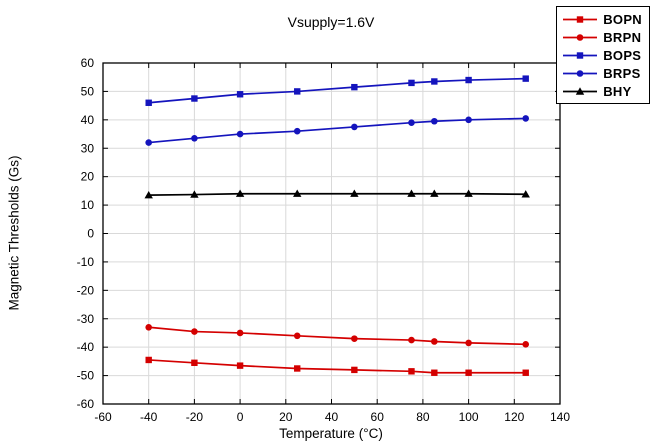 This screenshot has width=652, height=447. What do you see at coordinates (88, 91) in the screenshot?
I see `svg-text: 50` at bounding box center [88, 91].